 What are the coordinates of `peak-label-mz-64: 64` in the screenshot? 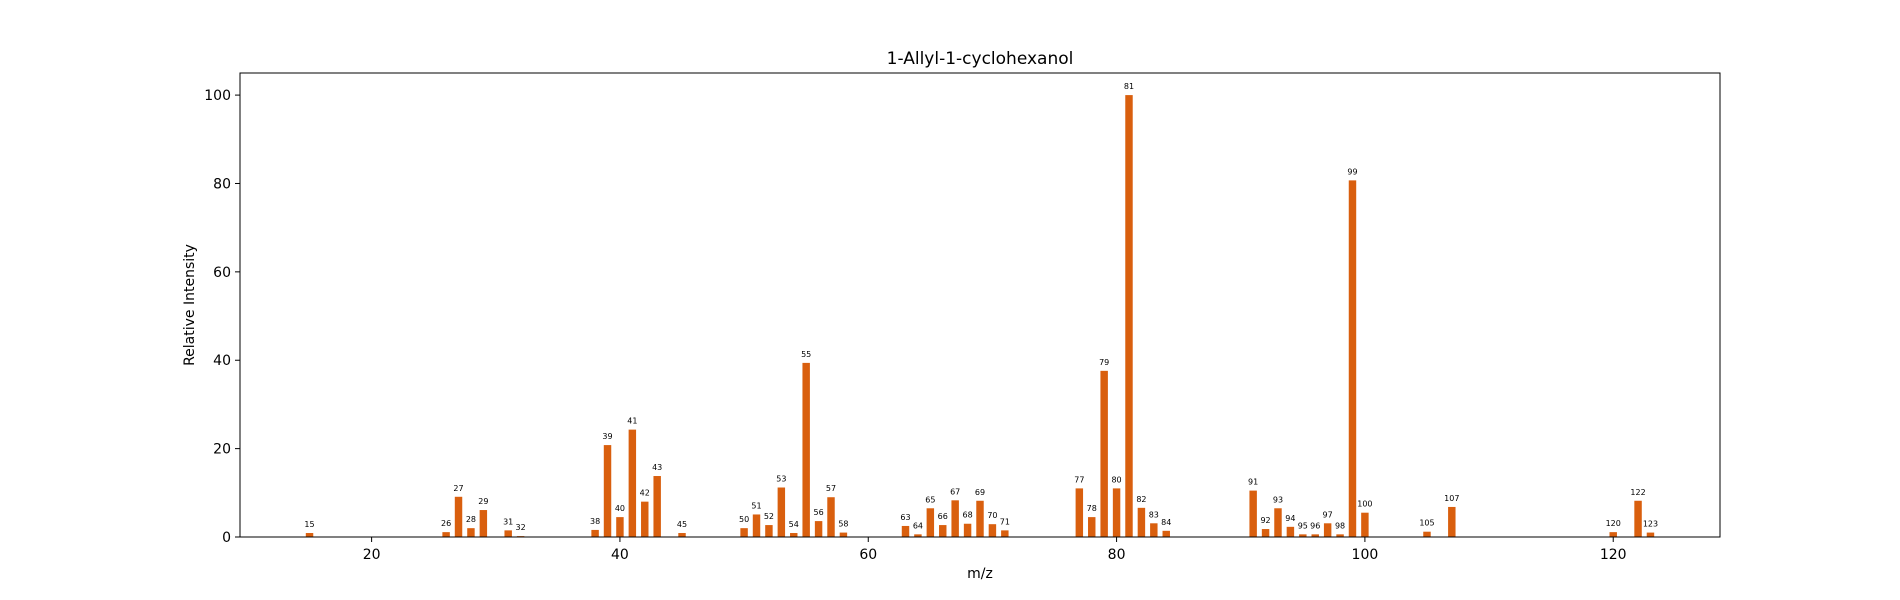 It's located at (918, 525).